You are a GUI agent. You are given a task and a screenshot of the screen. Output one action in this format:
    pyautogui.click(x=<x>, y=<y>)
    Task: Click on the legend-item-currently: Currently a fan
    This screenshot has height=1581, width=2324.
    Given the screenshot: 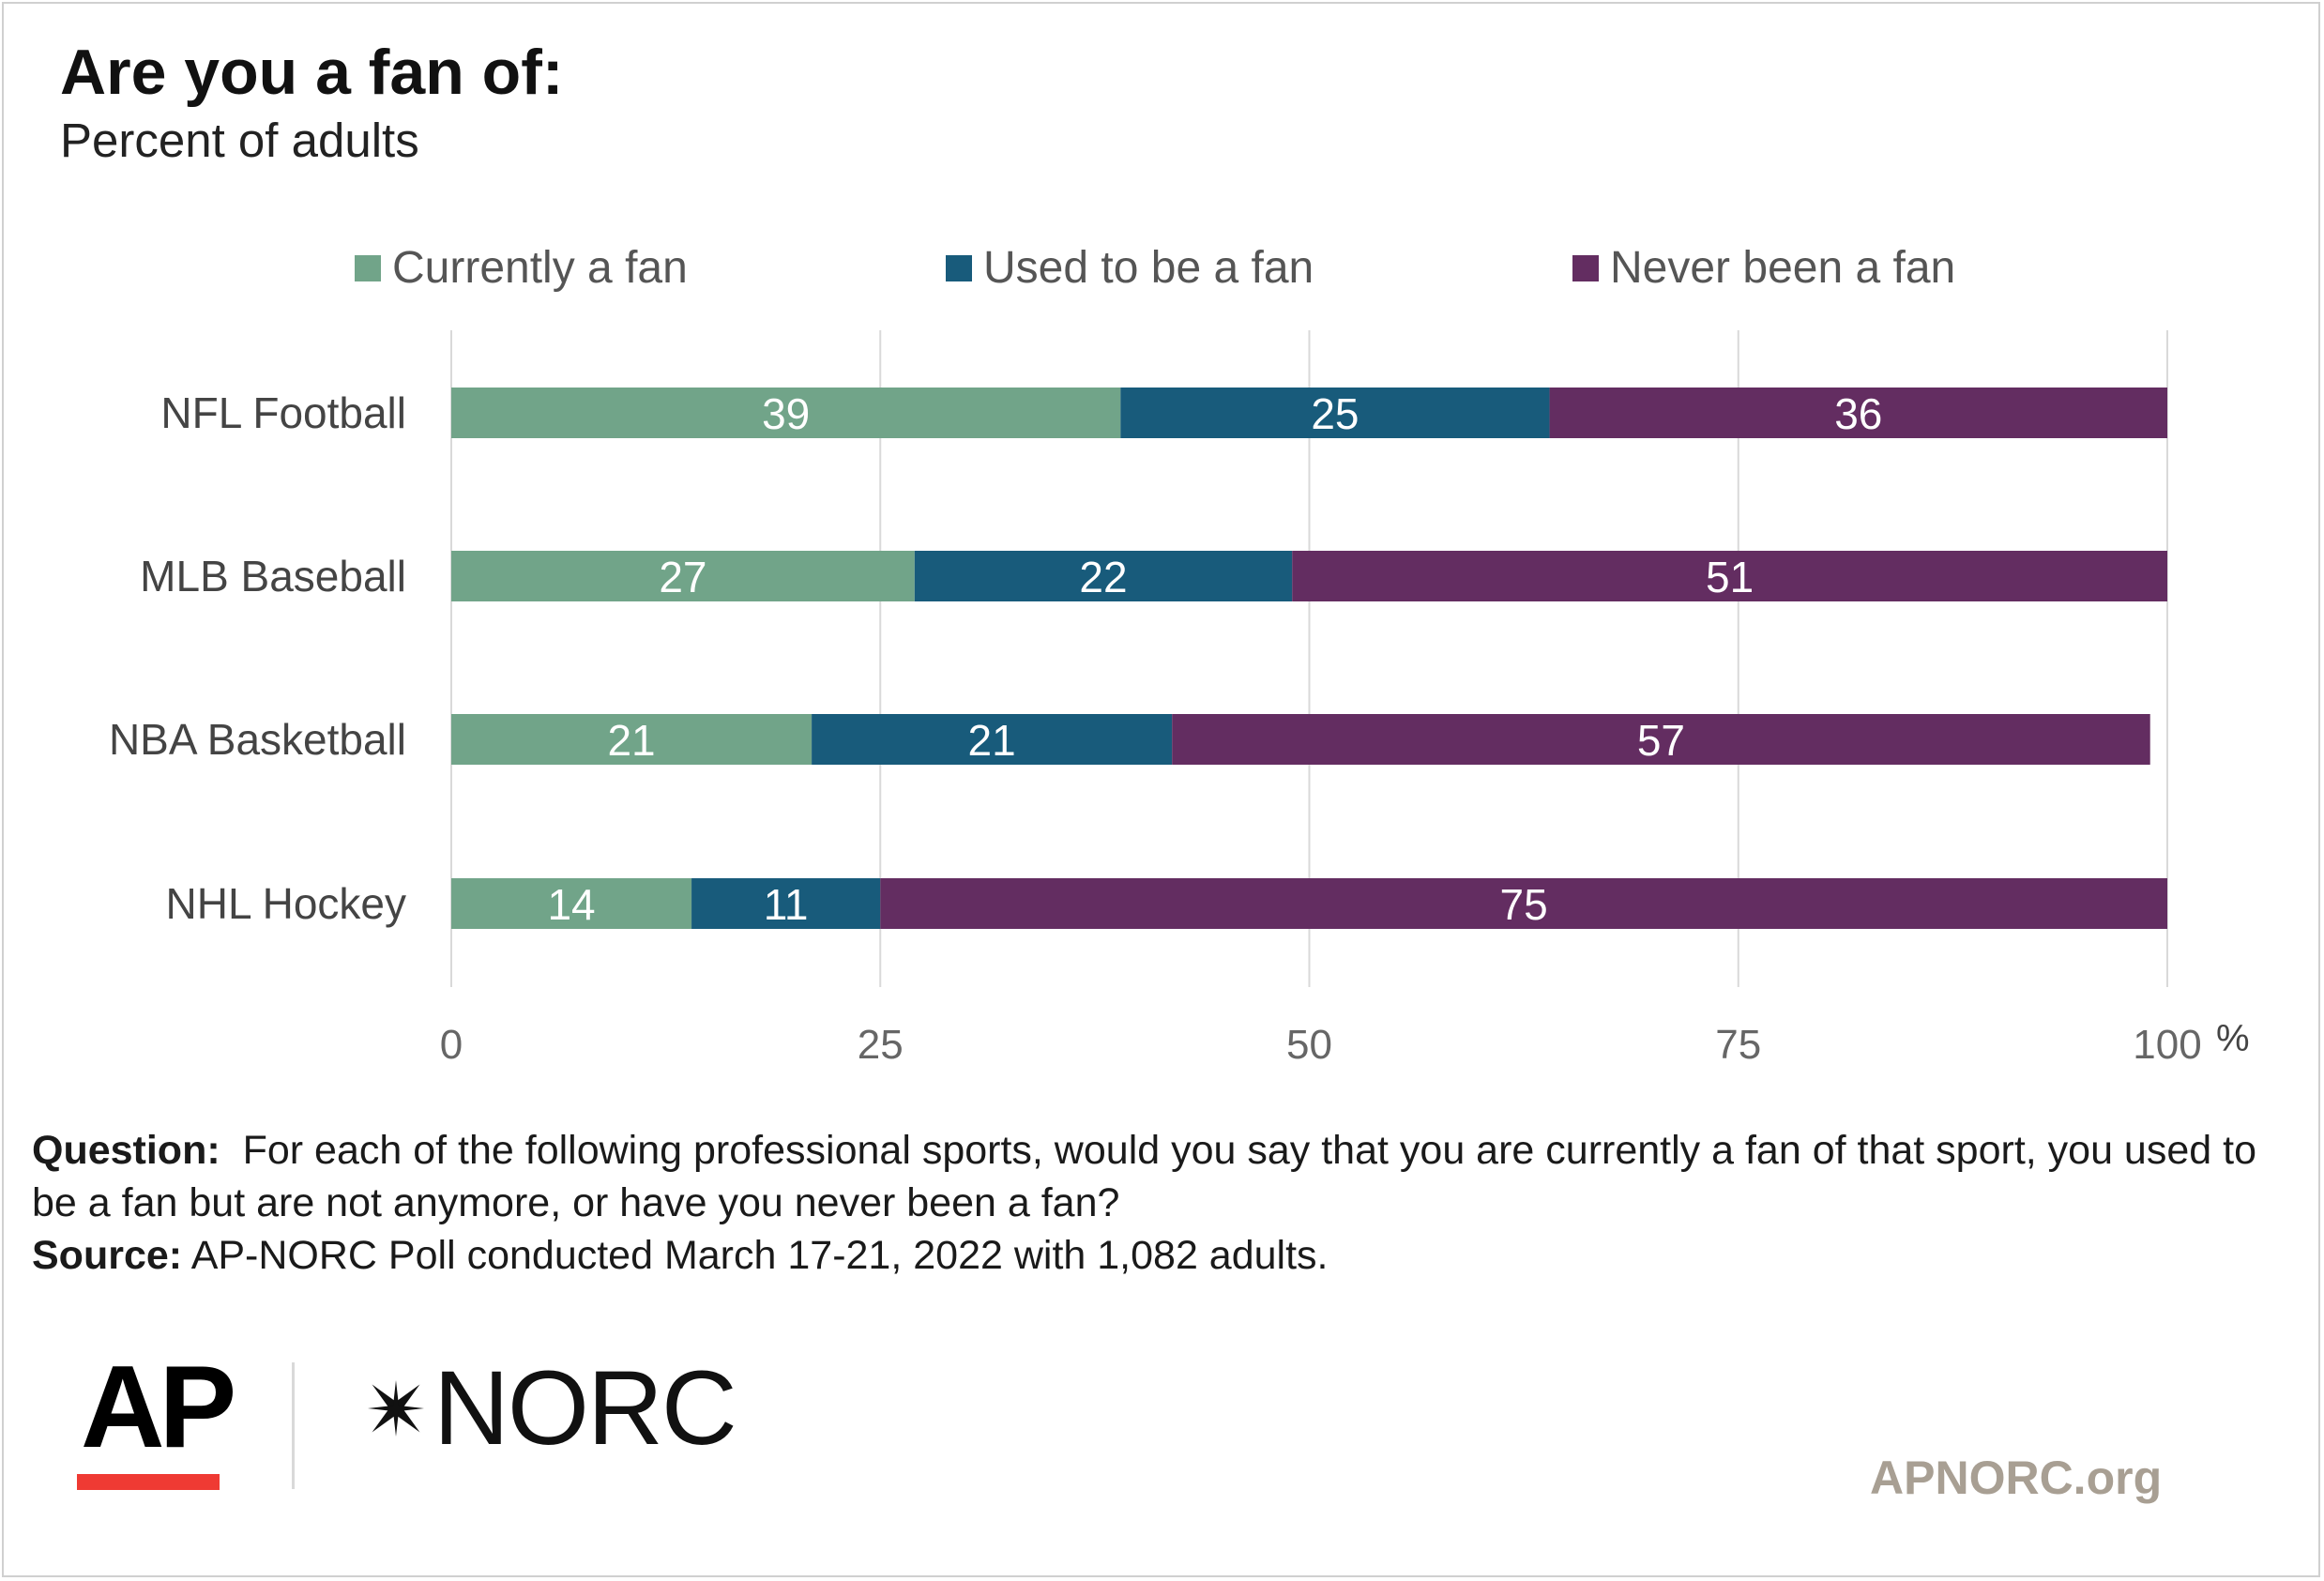 What is the action you would take?
    pyautogui.click(x=521, y=268)
    